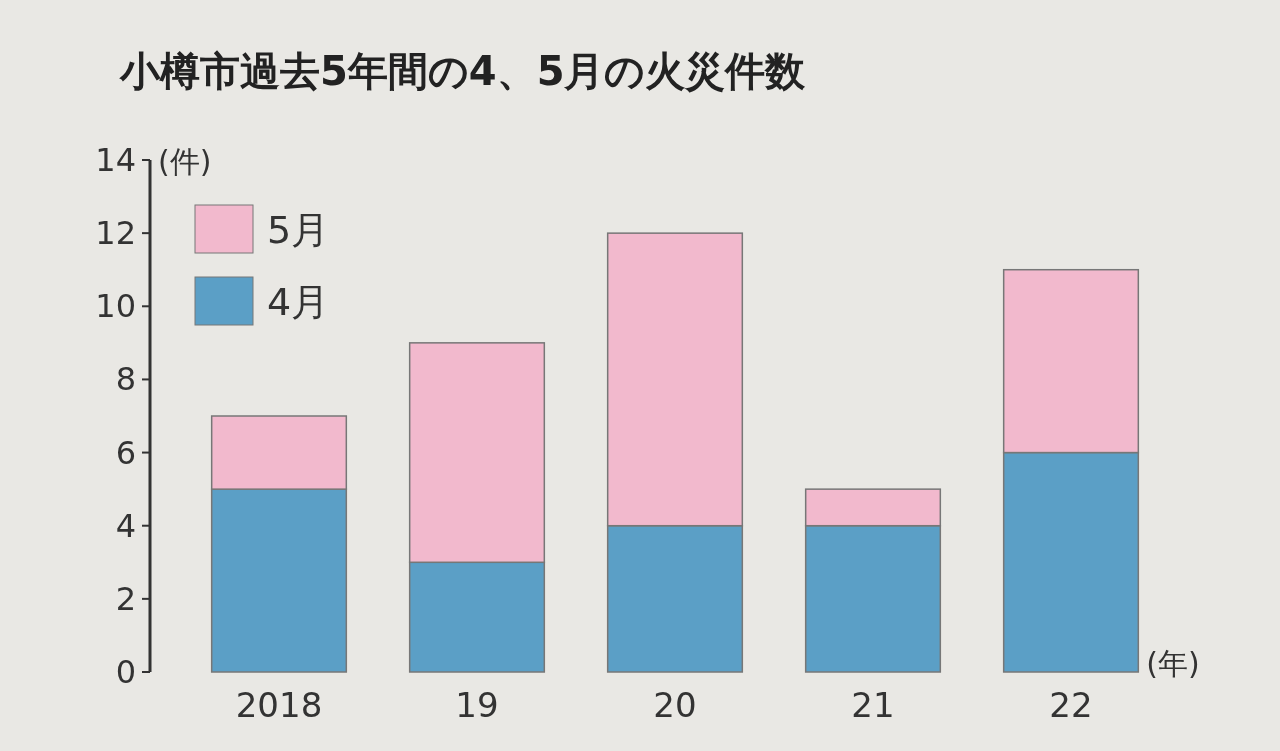 The height and width of the screenshot is (751, 1280). I want to click on x-tick-label: 20, so click(675, 705).